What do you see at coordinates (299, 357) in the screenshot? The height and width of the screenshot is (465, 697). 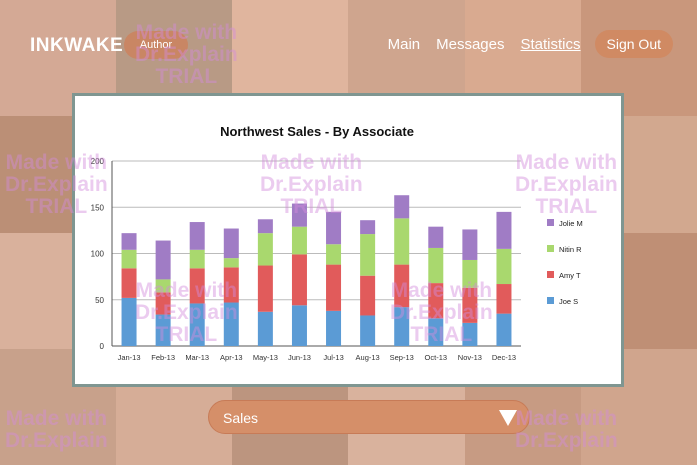 I see `x-tick-label: Jun-13` at bounding box center [299, 357].